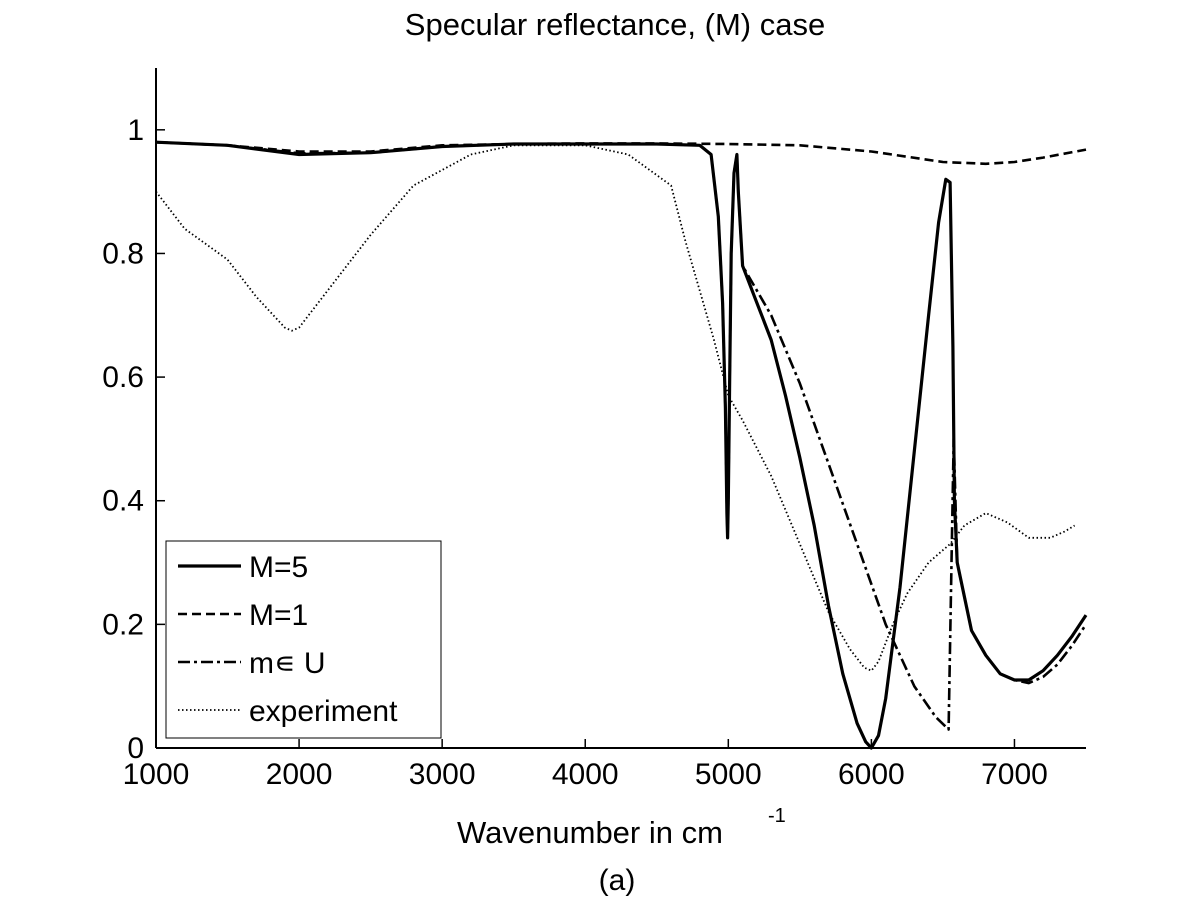 Image resolution: width=1200 pixels, height=901 pixels. I want to click on x-tick-label: 7000, so click(1014, 774).